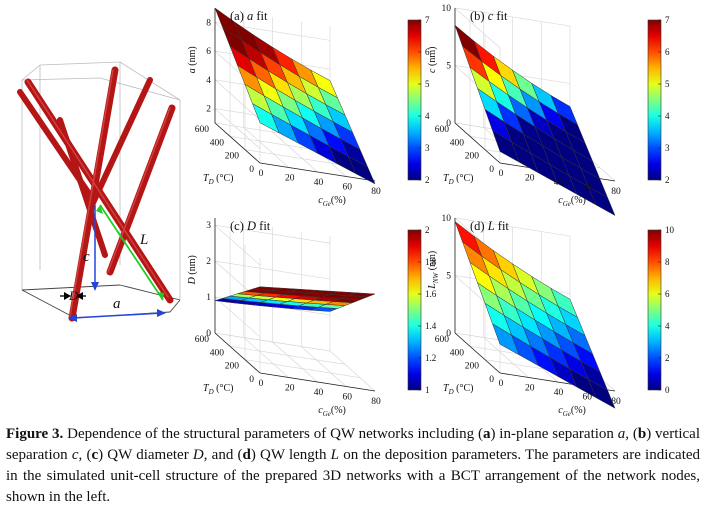  I want to click on caption-text: , (, so click(631, 434).